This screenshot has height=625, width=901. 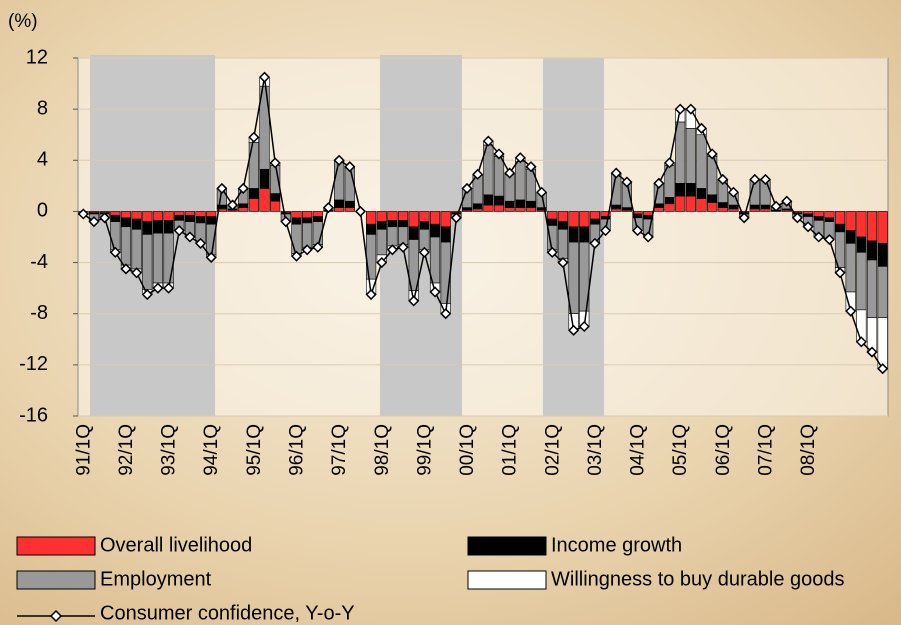 What do you see at coordinates (595, 450) in the screenshot?
I see `x-tick-label: 03/1Q` at bounding box center [595, 450].